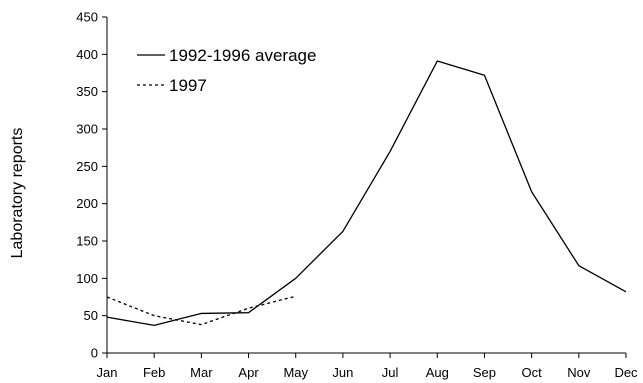  What do you see at coordinates (87, 91) in the screenshot?
I see `y-tick-label: 350` at bounding box center [87, 91].